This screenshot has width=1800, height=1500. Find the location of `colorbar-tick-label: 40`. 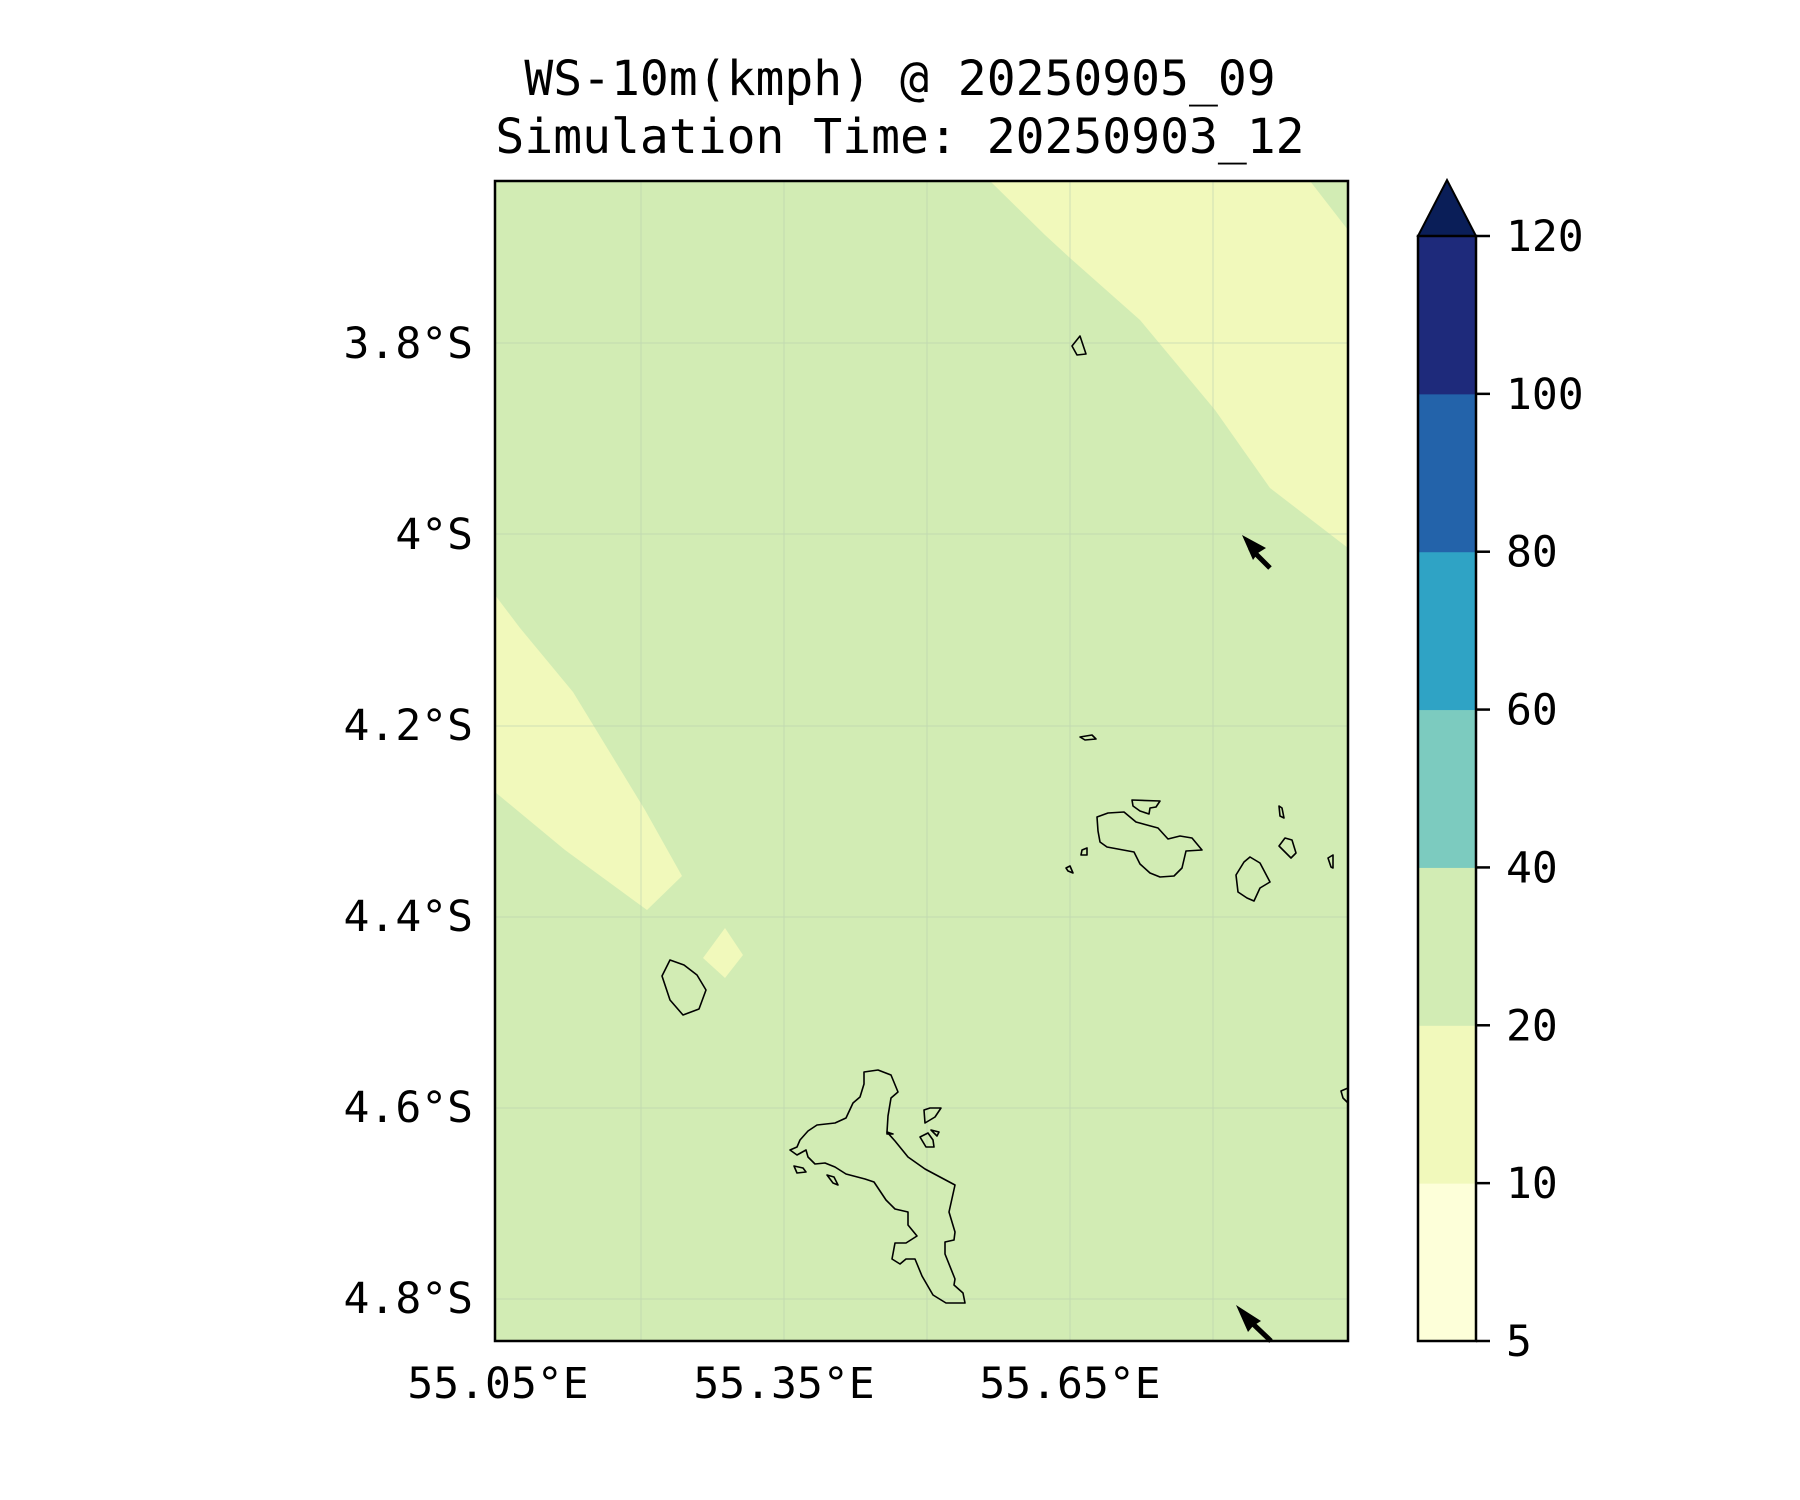

colorbar-tick-label: 40 is located at coordinates (1532, 868).